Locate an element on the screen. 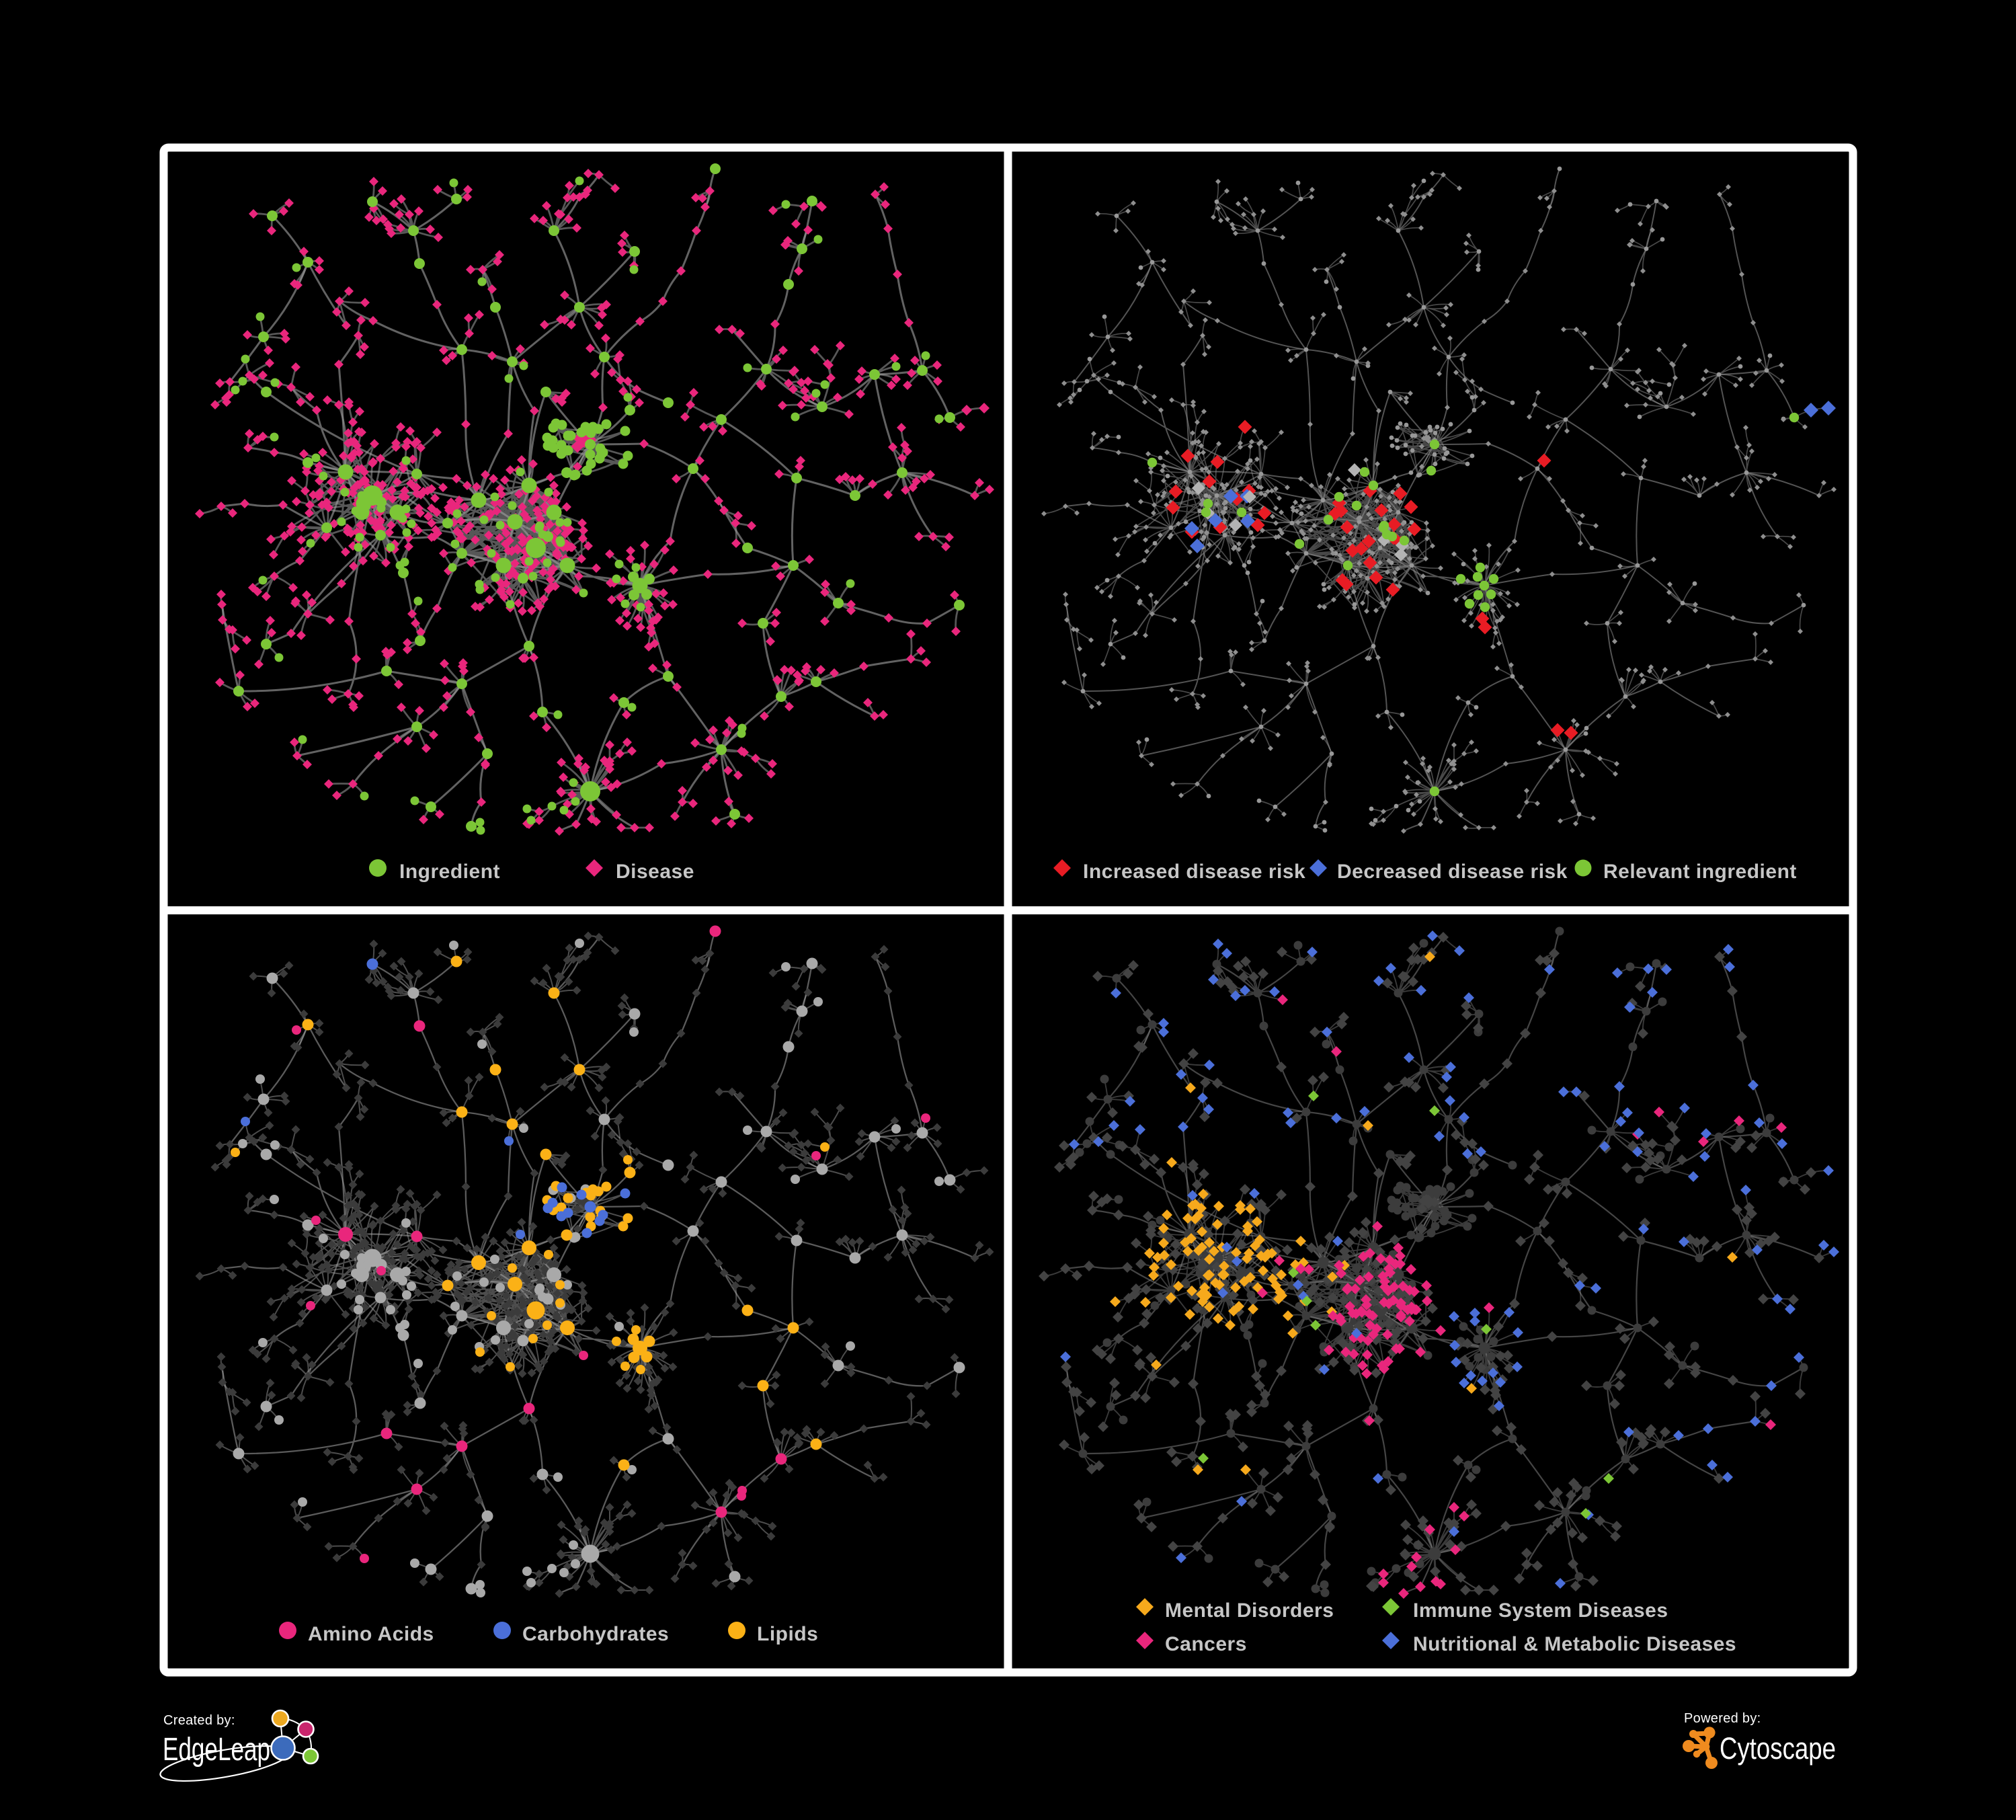 This screenshot has width=2016, height=1820. svg-text: Immune System Diseases is located at coordinates (1540, 1610).